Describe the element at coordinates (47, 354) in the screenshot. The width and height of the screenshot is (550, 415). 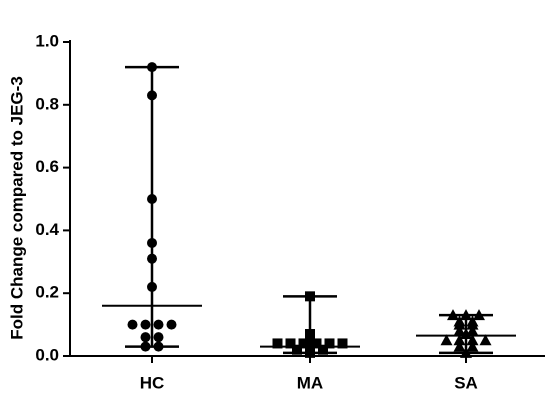
I see `y-tick-label: 0.0` at that location.